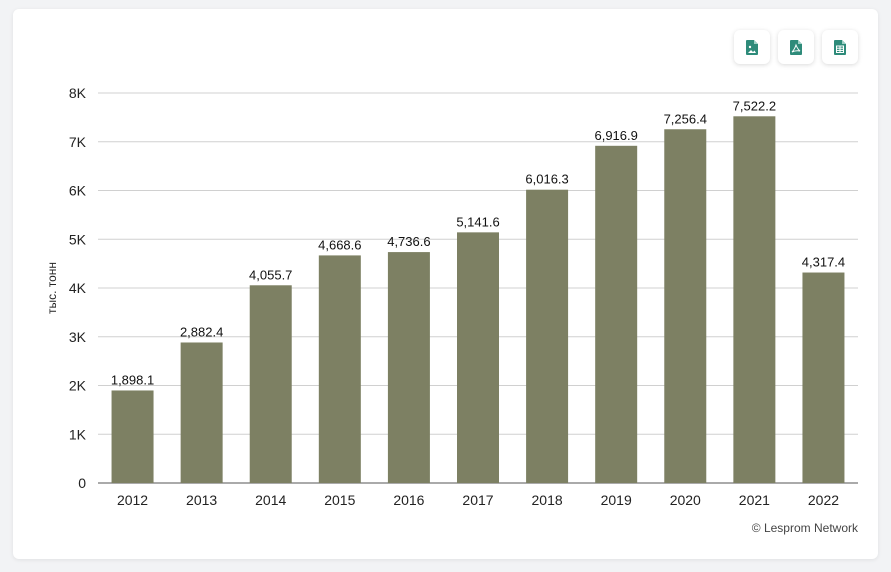 This screenshot has width=891, height=572. I want to click on y-axis-ticks: 0 1K 2K 3K 4K 5K 6K 7K 8K, so click(78, 288).